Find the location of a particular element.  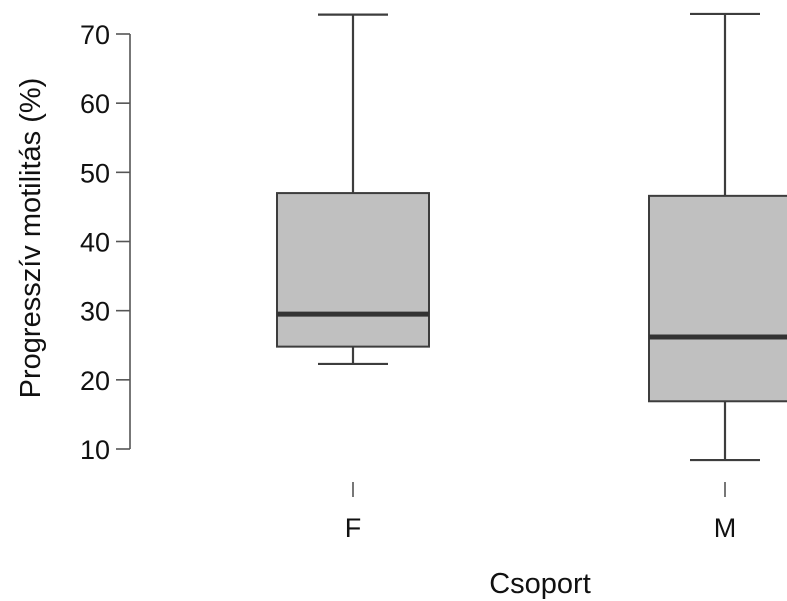

y-tick-label: 50 is located at coordinates (95, 173).